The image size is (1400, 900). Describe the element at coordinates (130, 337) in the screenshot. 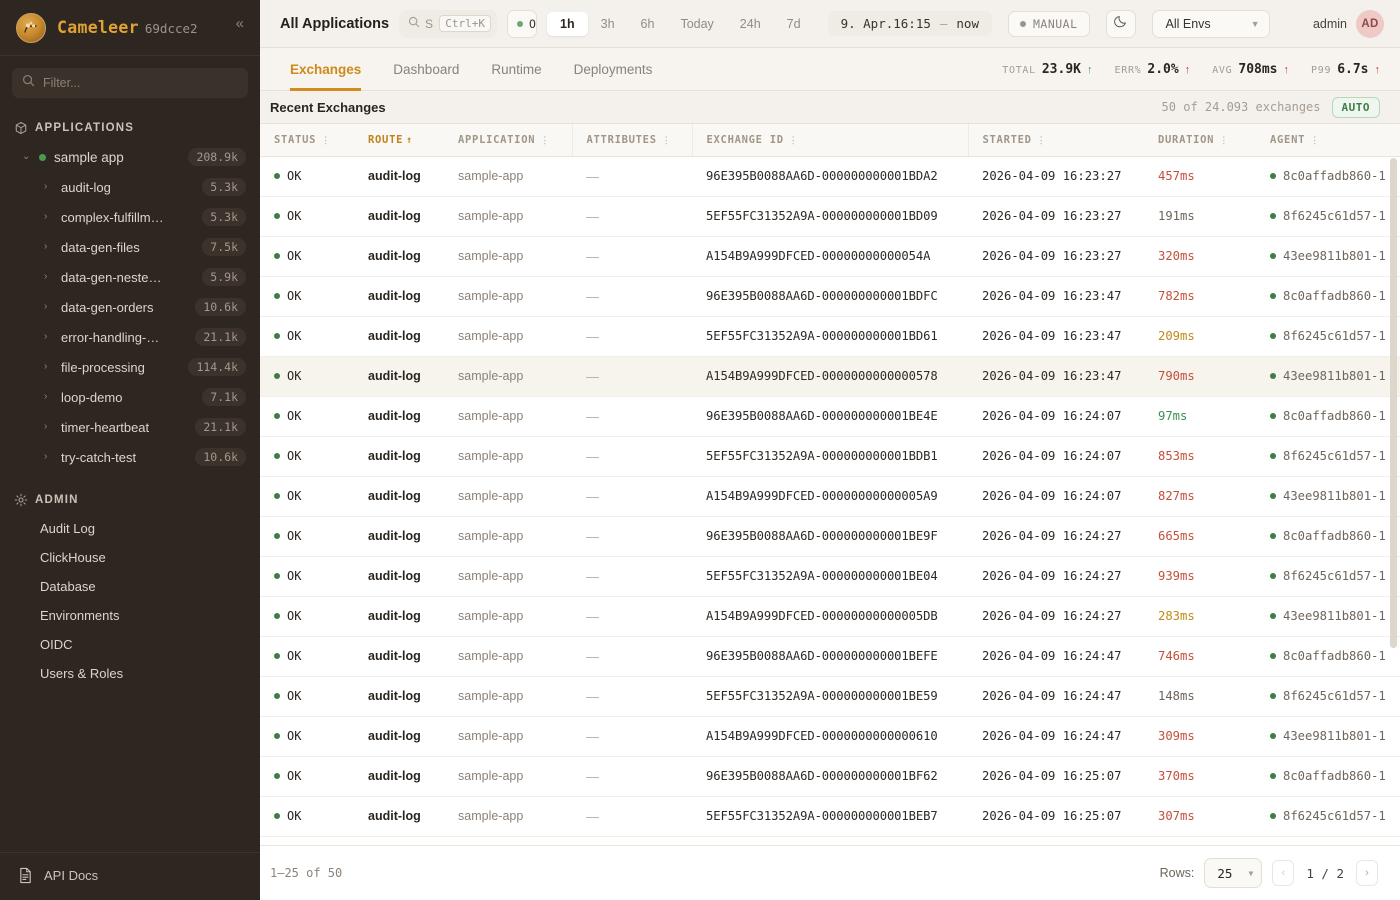

I see `sidebar-route-item: › error-handling-… 21.1k` at that location.